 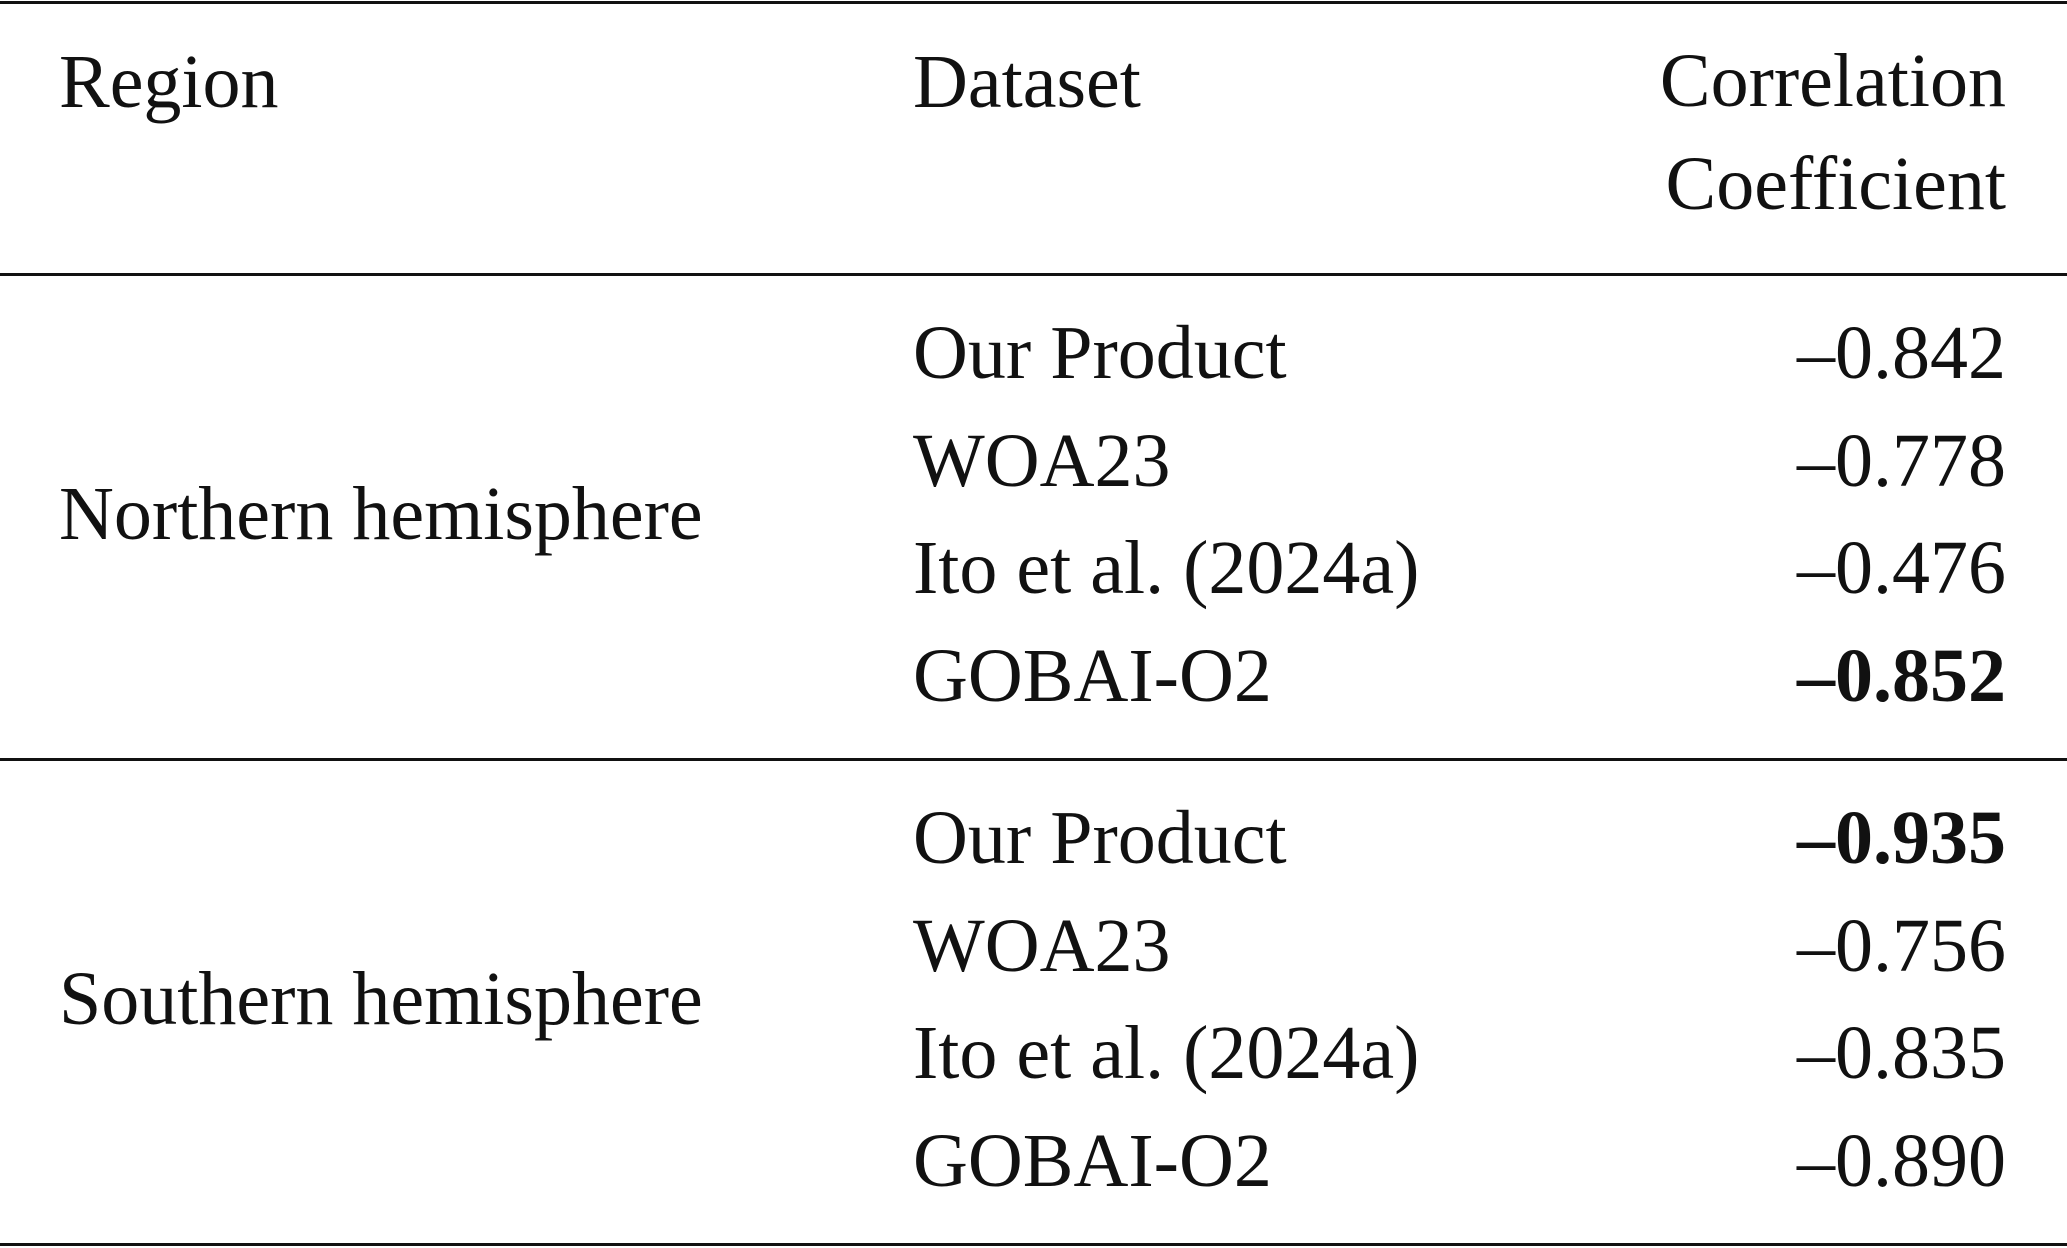 I want to click on value-cell: –0.852, so click(x=1901, y=675).